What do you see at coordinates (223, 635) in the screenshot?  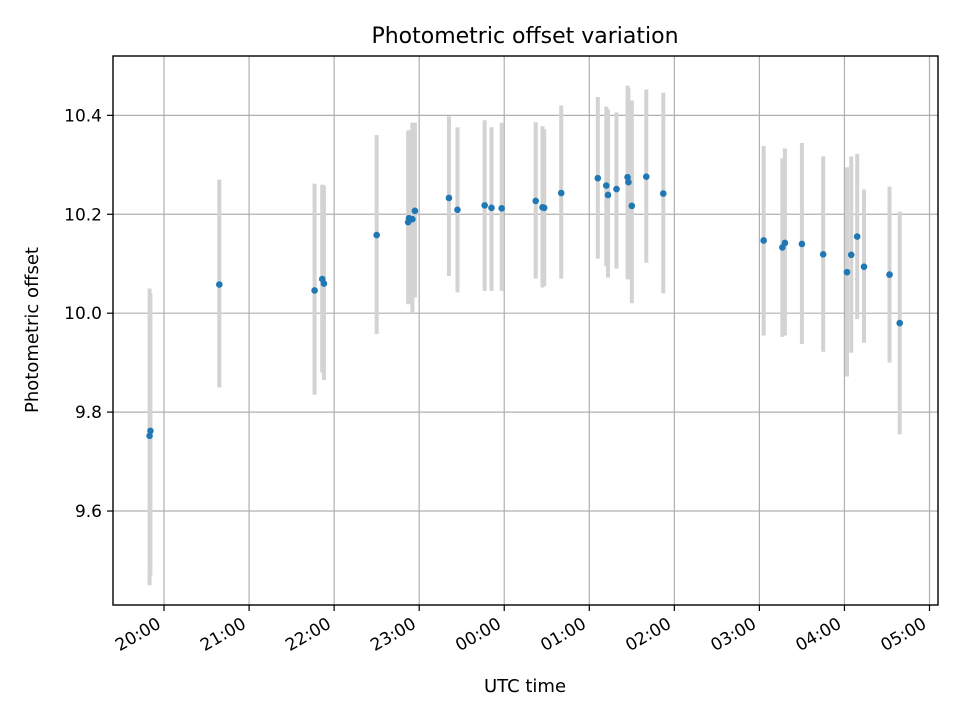 I see `x-tick-label: 21:00` at bounding box center [223, 635].